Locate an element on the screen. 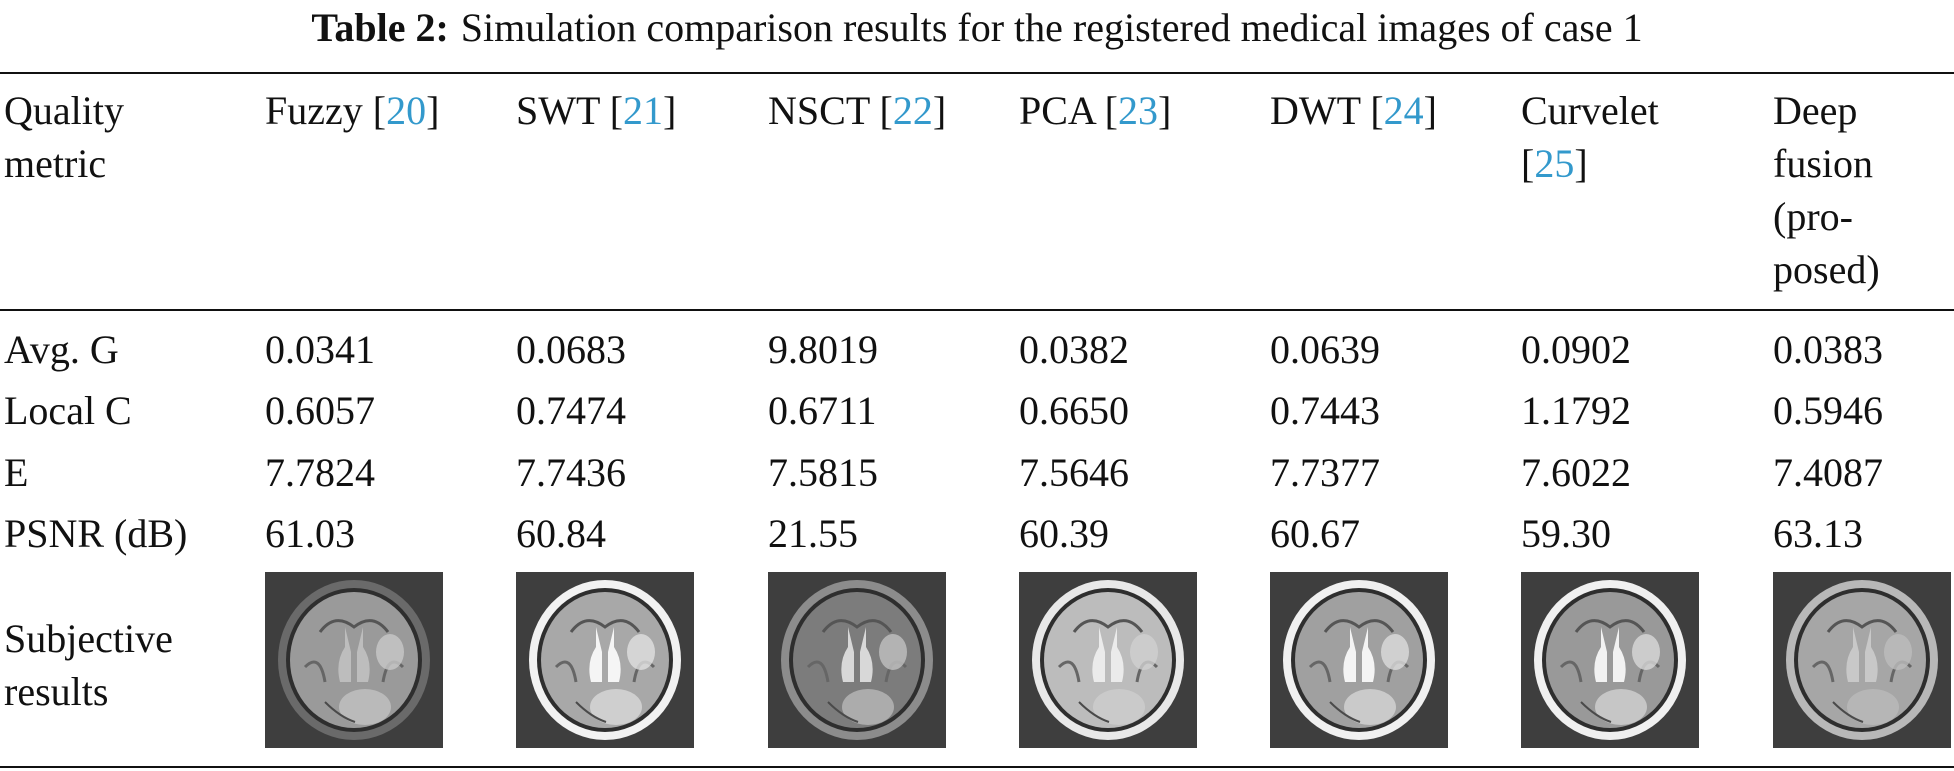 The image size is (1954, 771). table-cell: 60.39 is located at coordinates (1064, 533).